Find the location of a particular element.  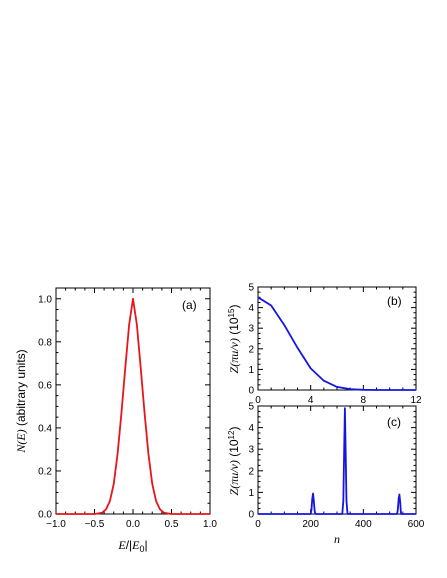

panel-c-y-label-unit: (10 is located at coordinates (234, 449).